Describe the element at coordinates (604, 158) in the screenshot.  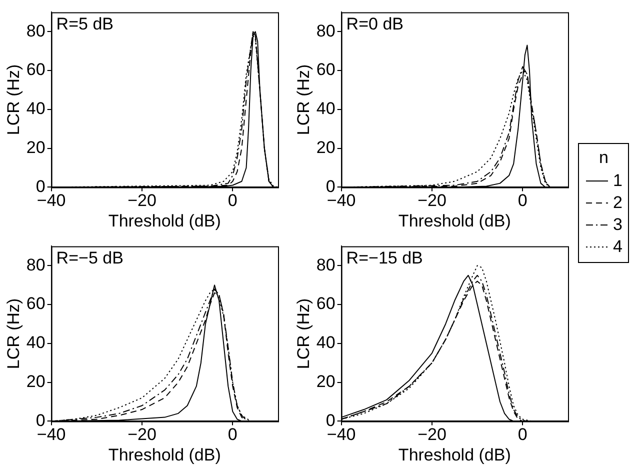
I see `legend-title: n` at that location.